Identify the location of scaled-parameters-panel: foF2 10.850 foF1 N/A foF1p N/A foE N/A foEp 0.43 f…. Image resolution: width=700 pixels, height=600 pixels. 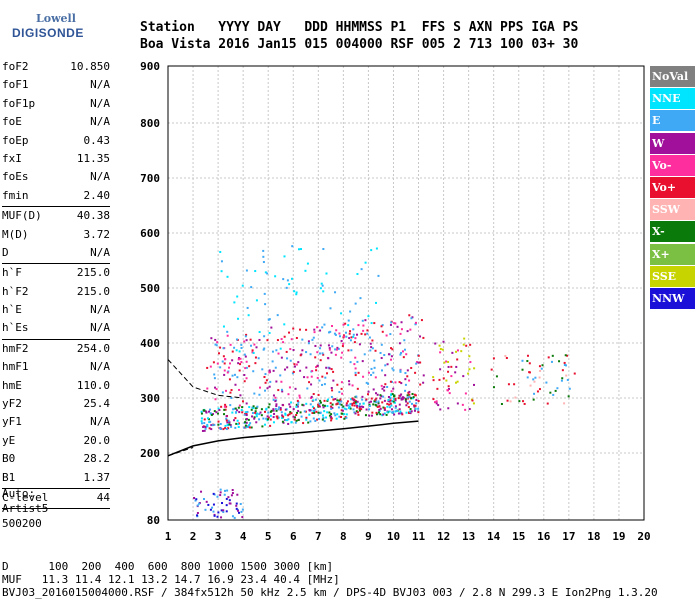
(56, 284).